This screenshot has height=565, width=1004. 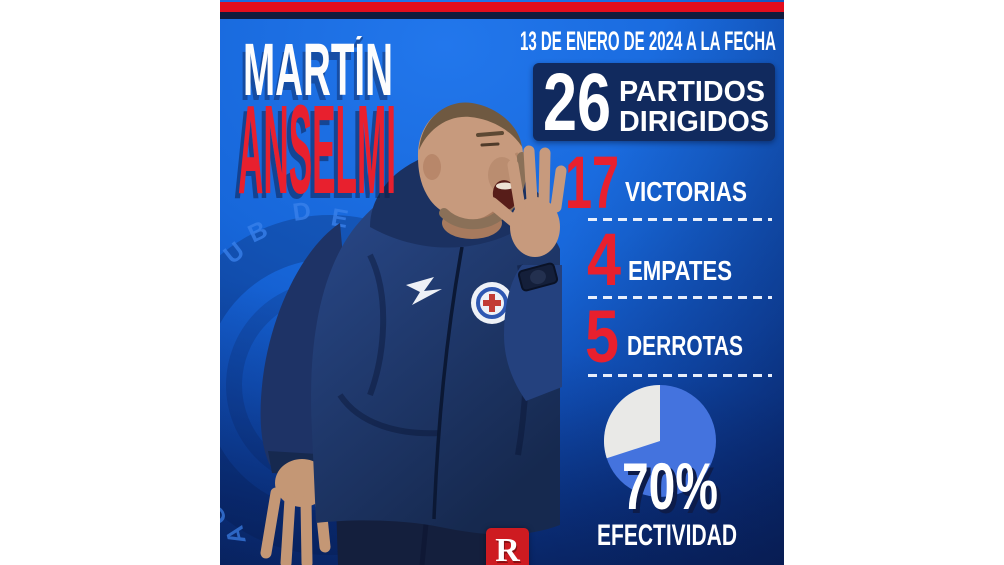 What do you see at coordinates (490, 144) in the screenshot?
I see `coach-eye` at bounding box center [490, 144].